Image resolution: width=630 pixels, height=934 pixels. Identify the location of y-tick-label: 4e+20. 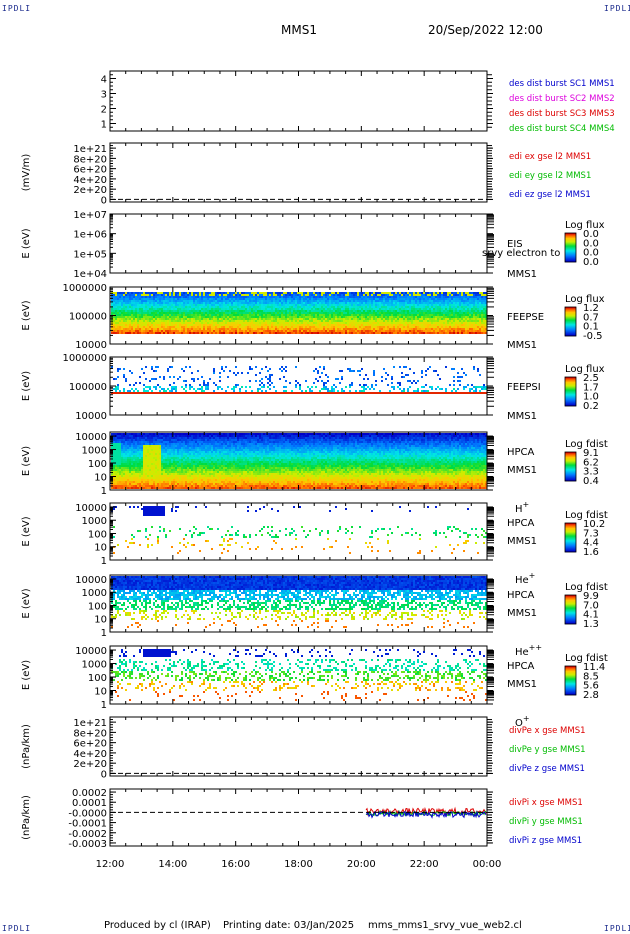
(90, 754).